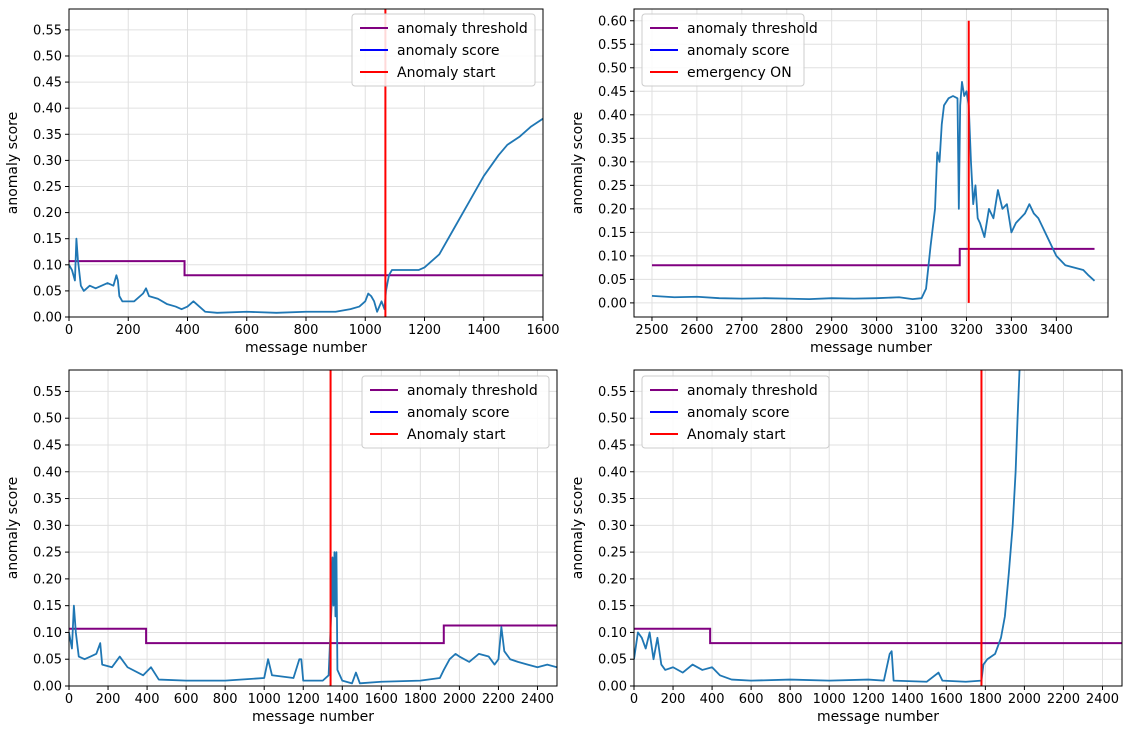 Image resolution: width=1125 pixels, height=734 pixels. I want to click on chart-2-y-tick-label: 0.55, so click(612, 45).